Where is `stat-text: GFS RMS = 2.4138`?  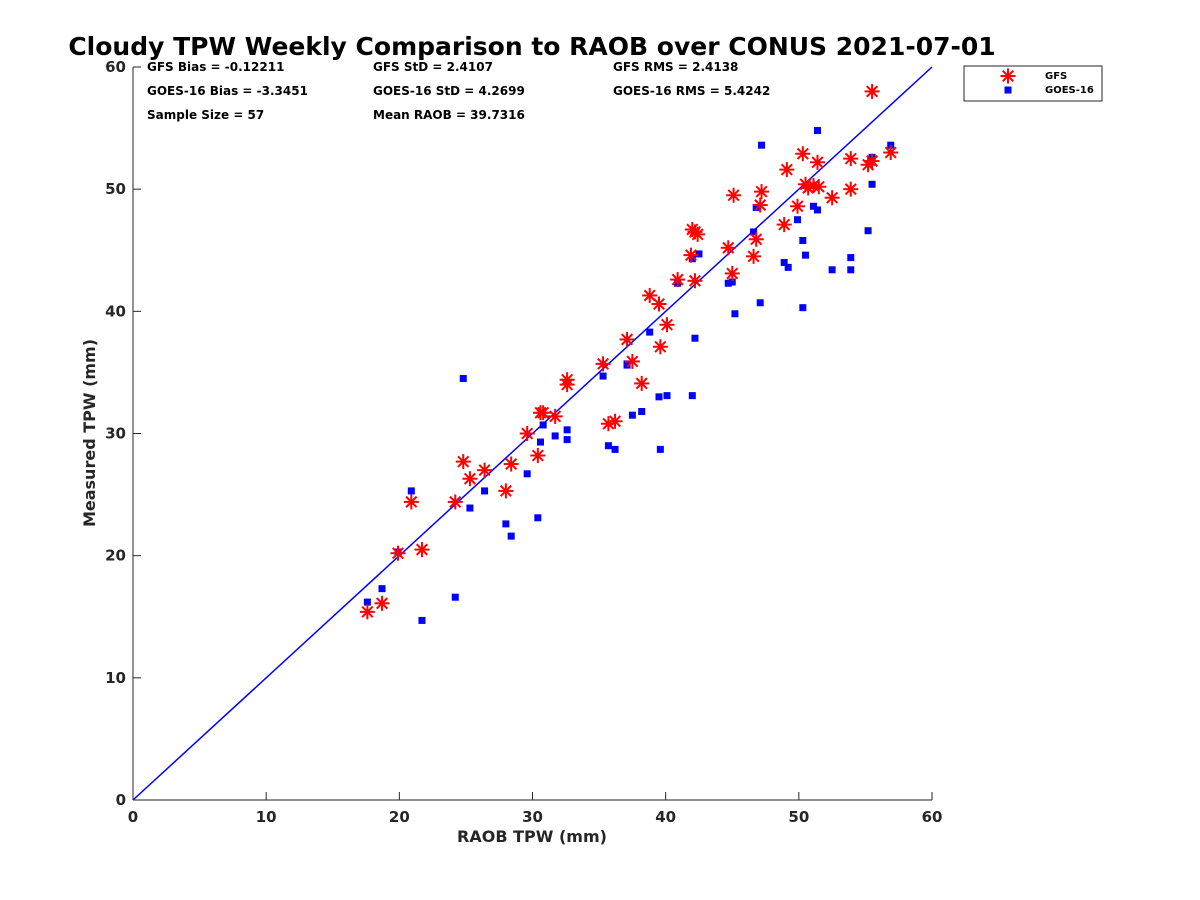
stat-text: GFS RMS = 2.4138 is located at coordinates (675, 67).